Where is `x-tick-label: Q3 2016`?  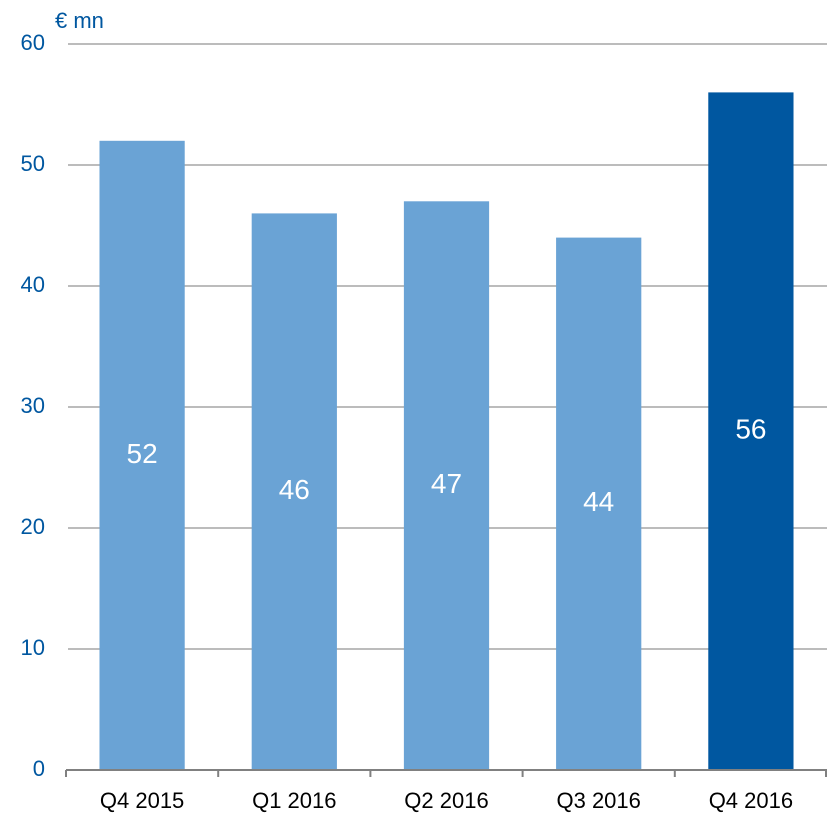 x-tick-label: Q3 2016 is located at coordinates (598, 800).